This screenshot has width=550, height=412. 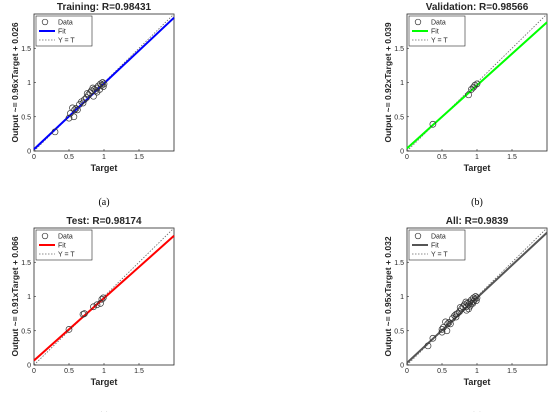 I want to click on y-axis-label: Output ~= 0.91xTarget + 0.066, so click(x=15, y=296).